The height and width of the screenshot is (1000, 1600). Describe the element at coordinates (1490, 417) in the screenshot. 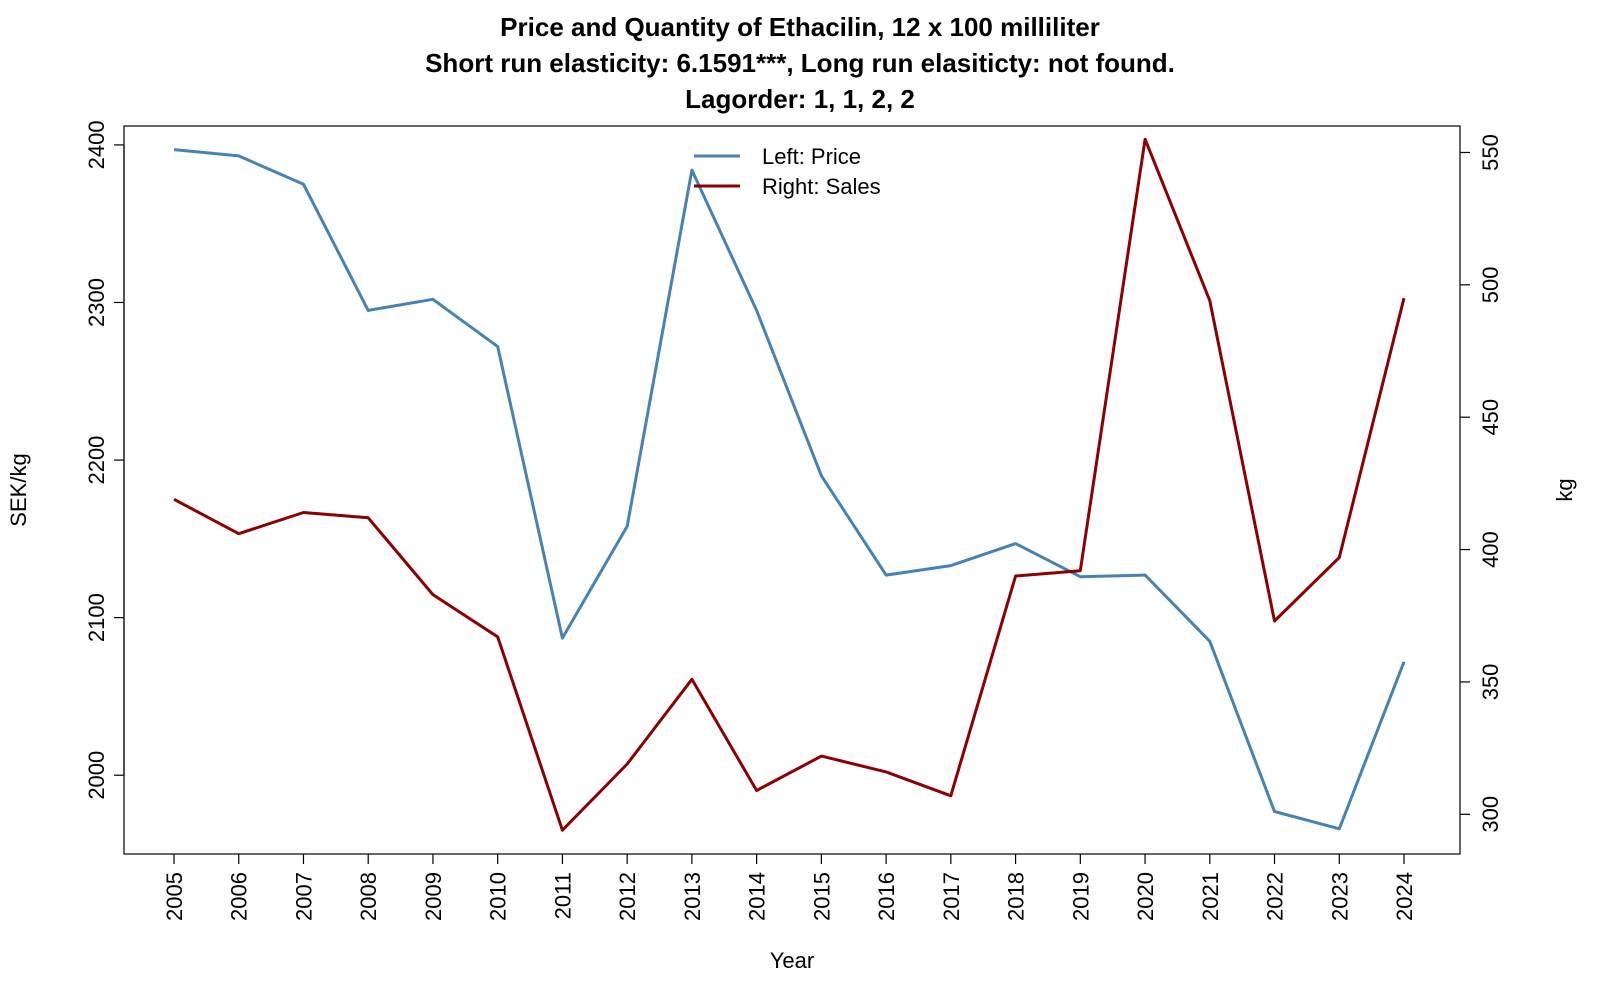

I see `right-y-tick-label: 450` at that location.